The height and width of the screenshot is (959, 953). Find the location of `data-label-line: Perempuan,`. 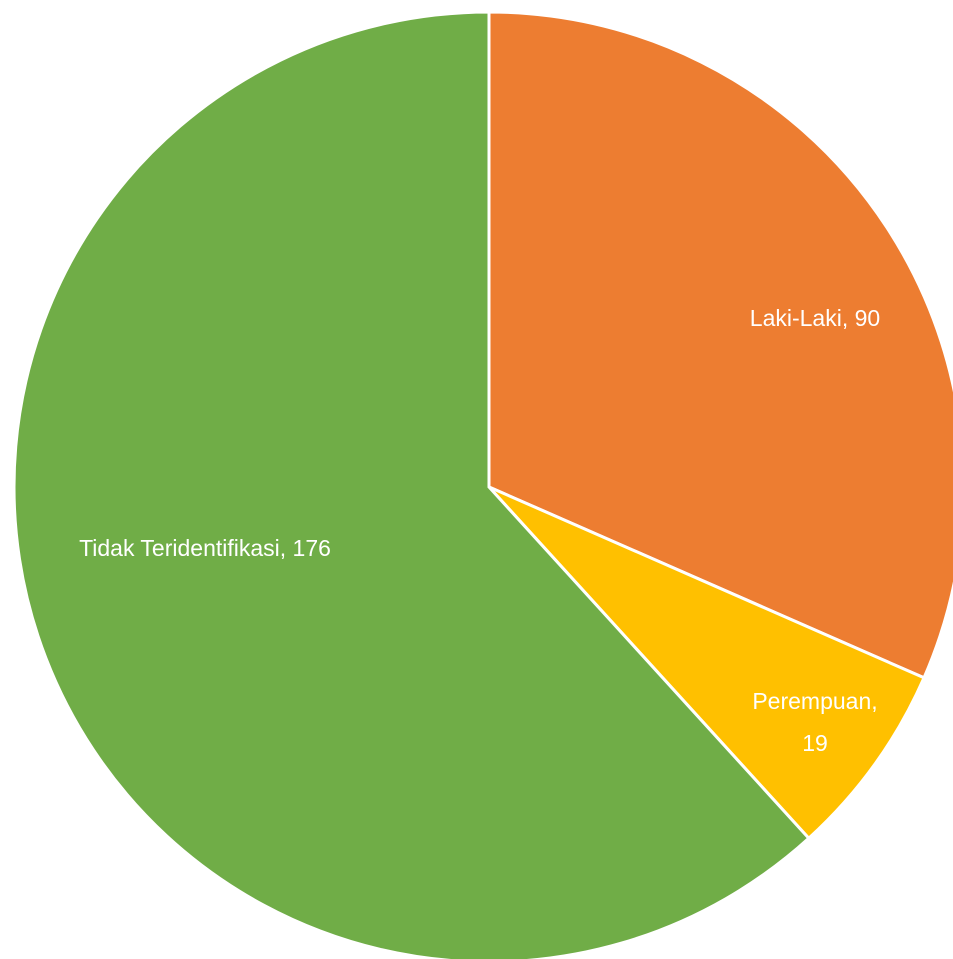

data-label-line: Perempuan, is located at coordinates (814, 701).